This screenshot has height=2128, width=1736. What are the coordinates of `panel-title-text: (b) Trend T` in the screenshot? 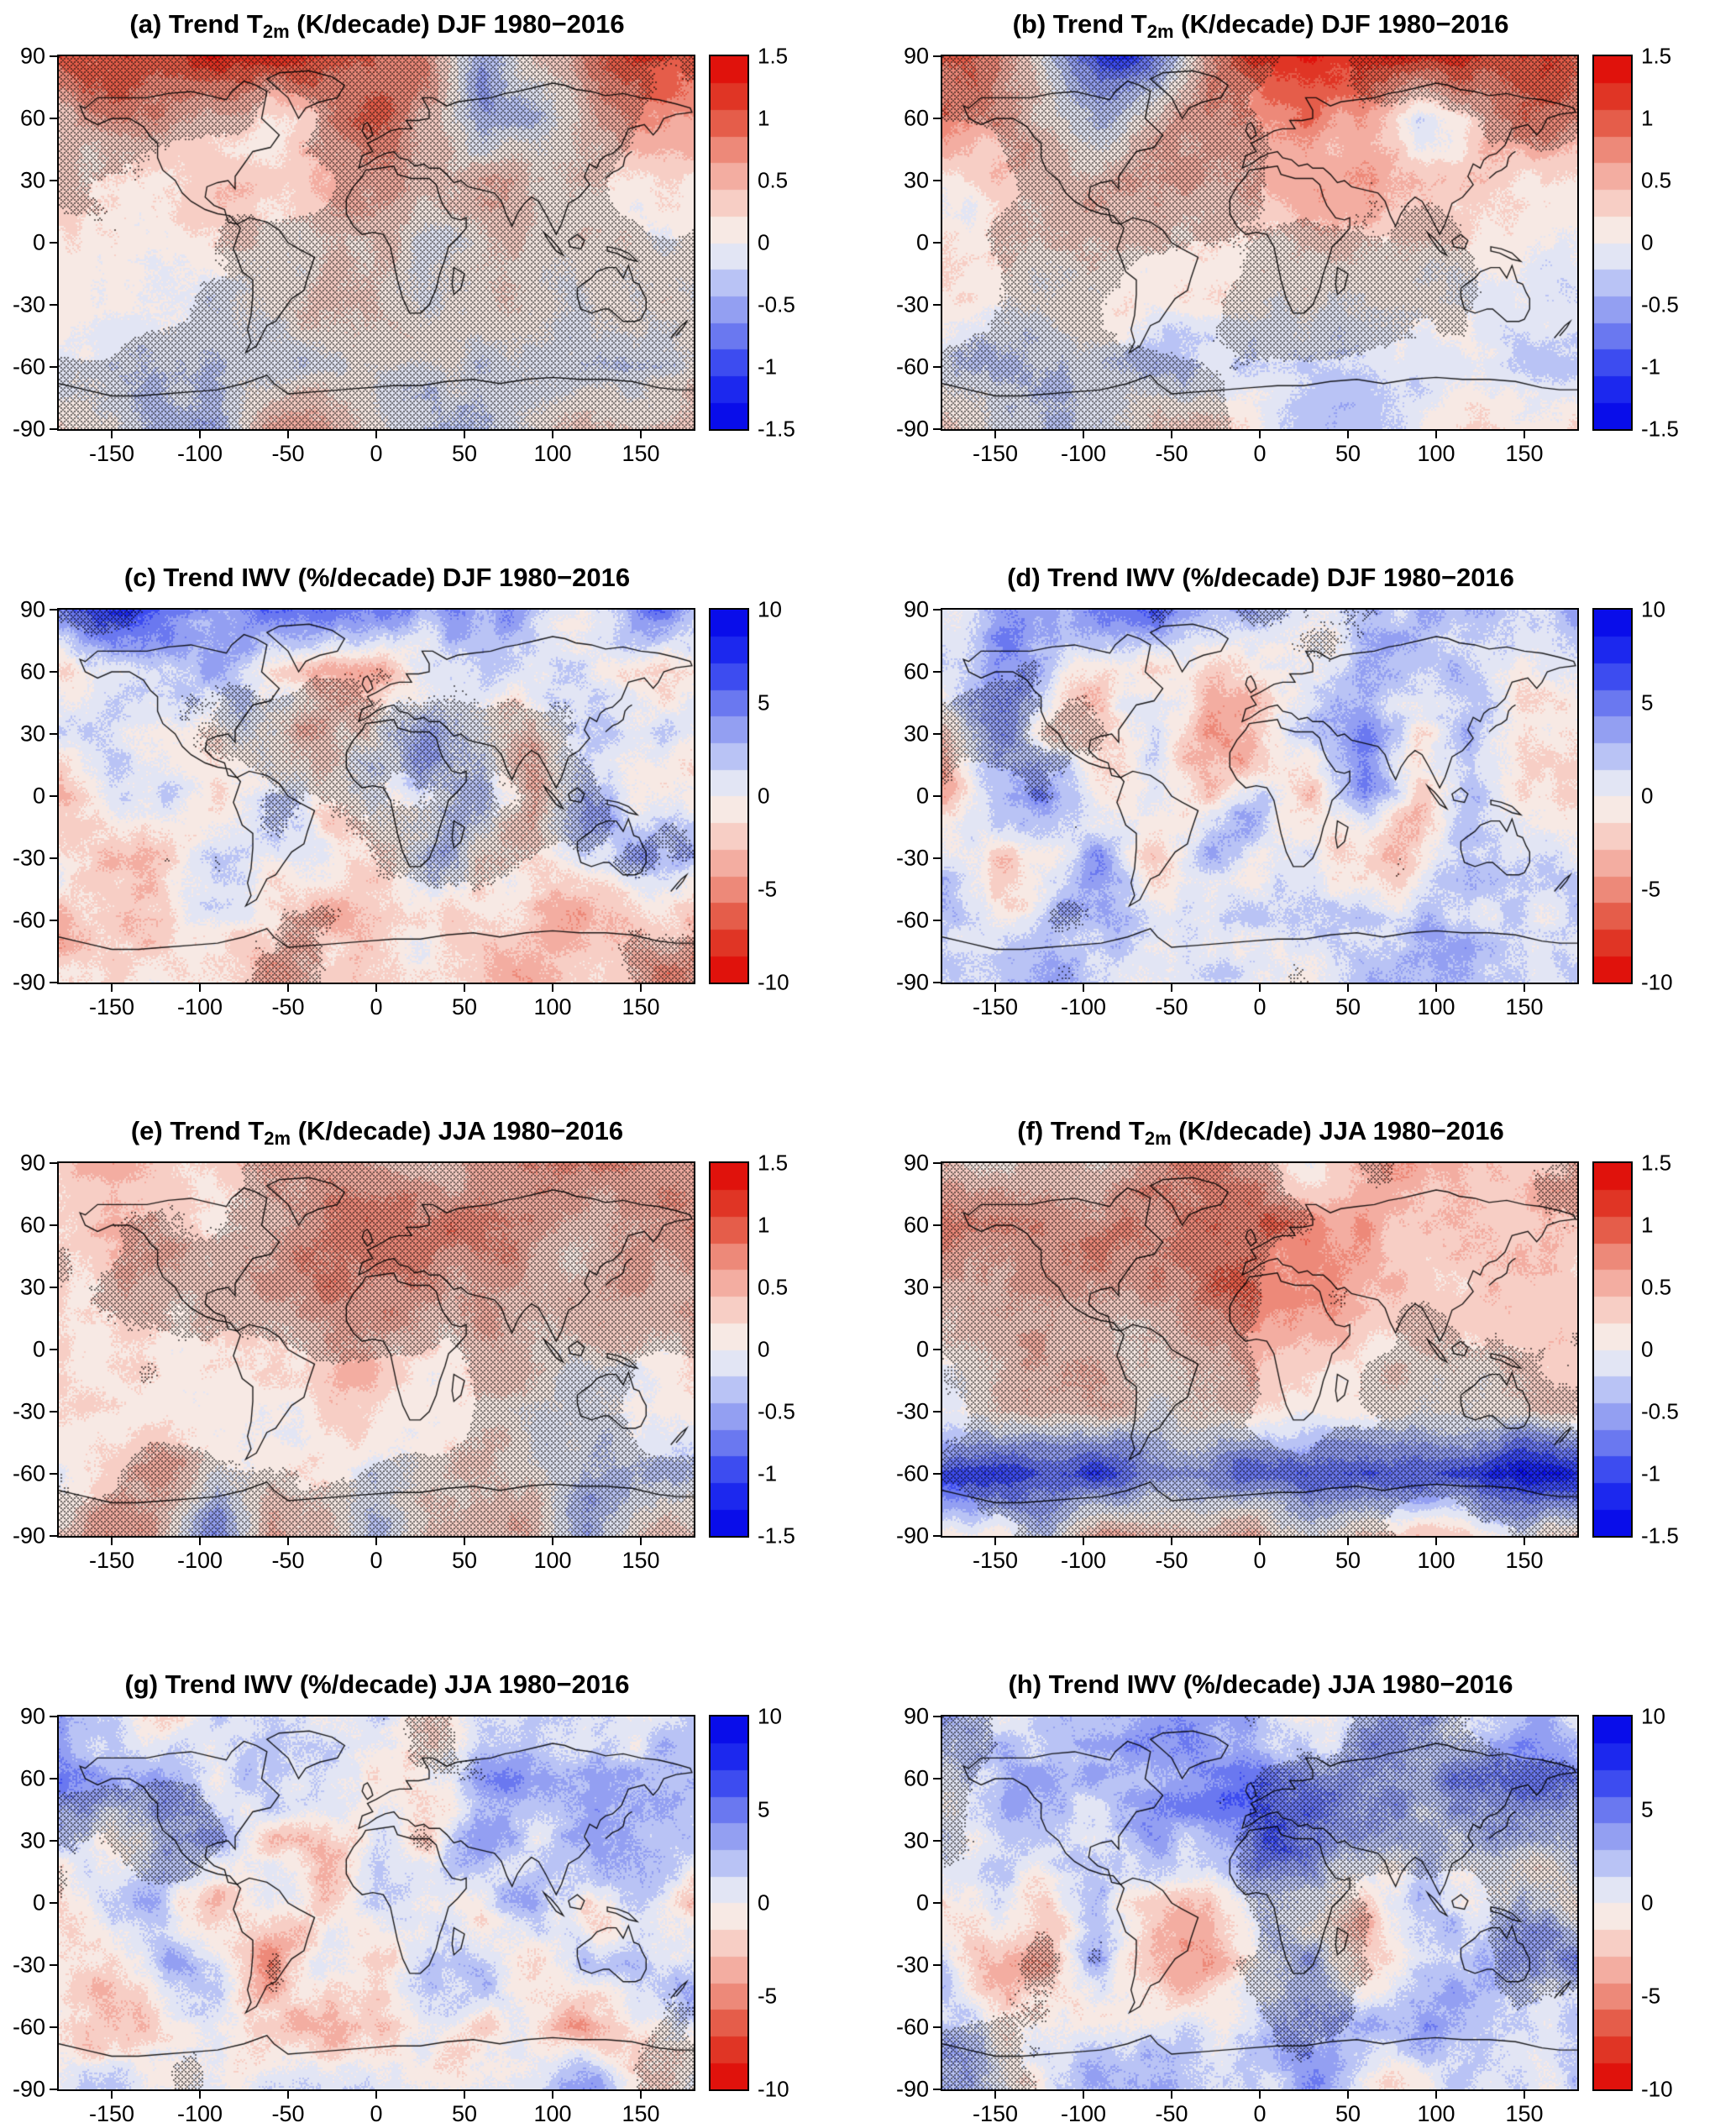 It's located at (1079, 24).